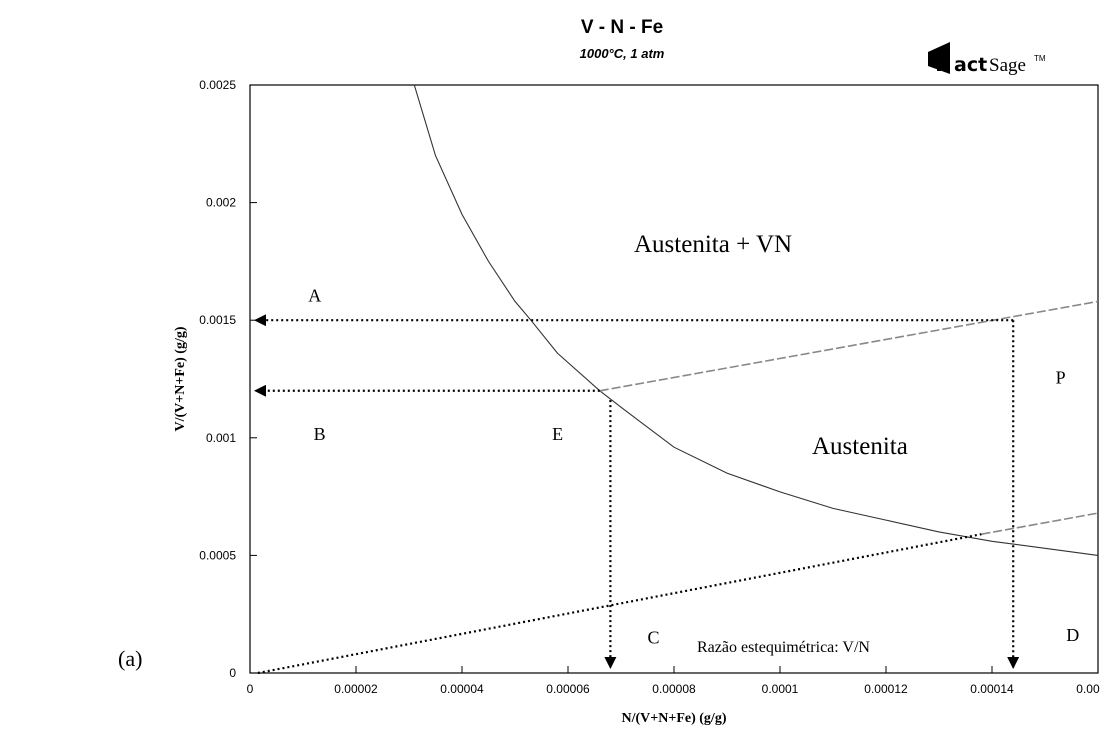 The image size is (1100, 734). What do you see at coordinates (228, 379) in the screenshot?
I see `y-axis: 0 0.0005 0.001 0.0015 0.002 0.0025` at bounding box center [228, 379].